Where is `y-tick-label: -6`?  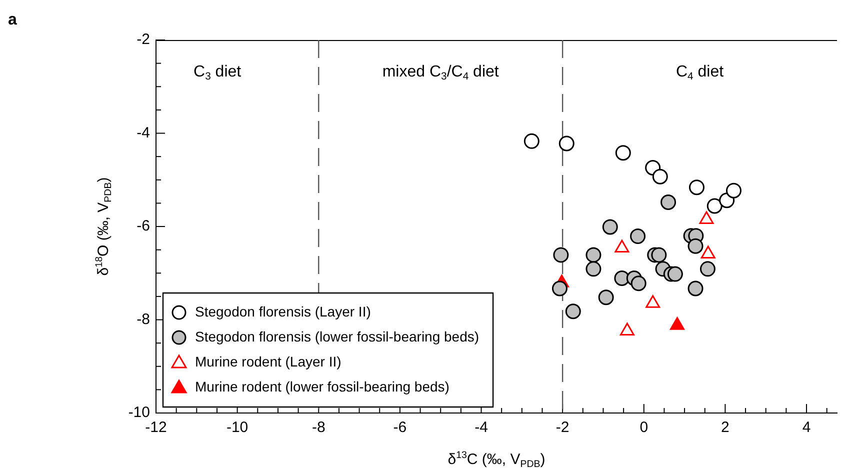
y-tick-label: -6 is located at coordinates (143, 226).